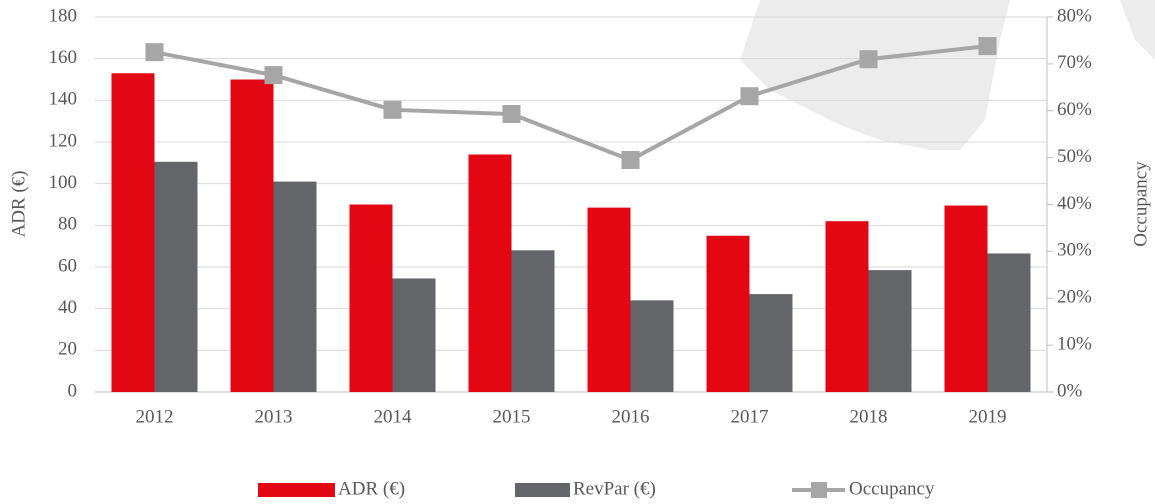  I want to click on x-tick-label: 2013, so click(274, 416).